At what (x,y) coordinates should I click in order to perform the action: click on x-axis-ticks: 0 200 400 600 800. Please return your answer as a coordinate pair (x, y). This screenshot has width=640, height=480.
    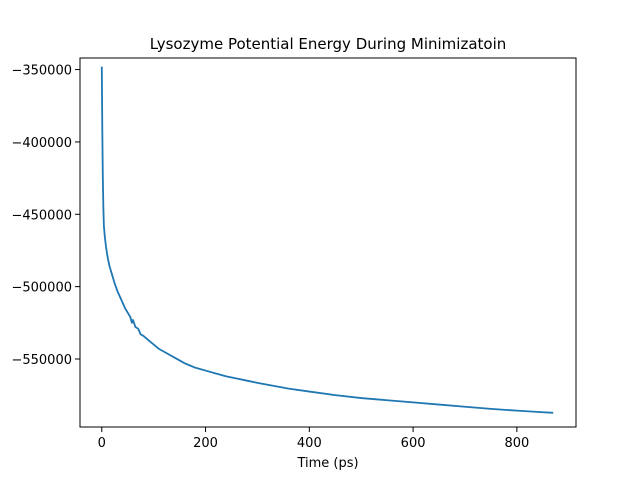
    Looking at the image, I should click on (313, 439).